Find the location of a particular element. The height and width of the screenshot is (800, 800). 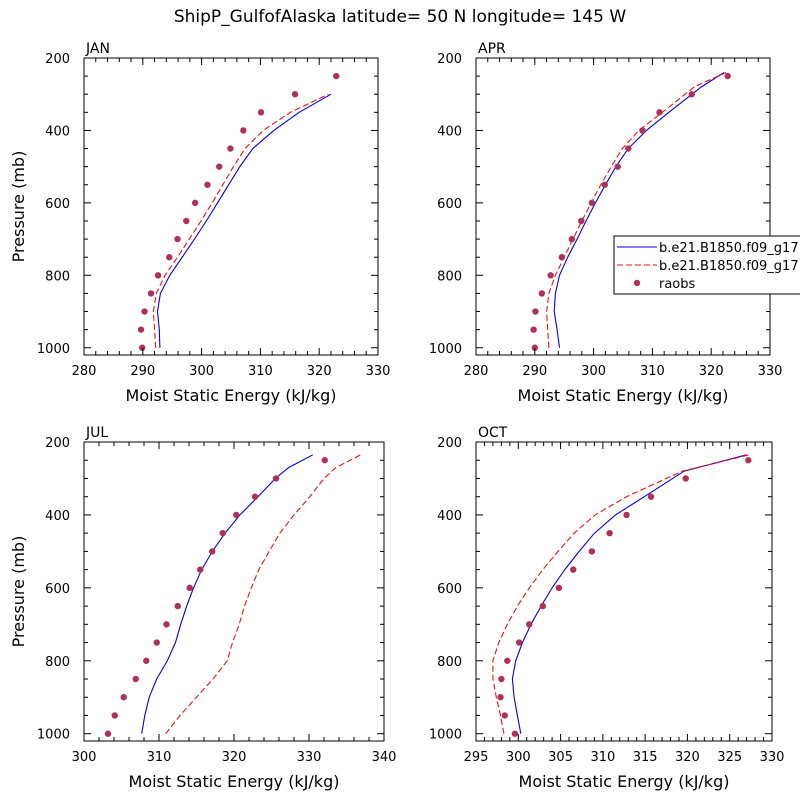

x-tick-label: 315 is located at coordinates (645, 757).